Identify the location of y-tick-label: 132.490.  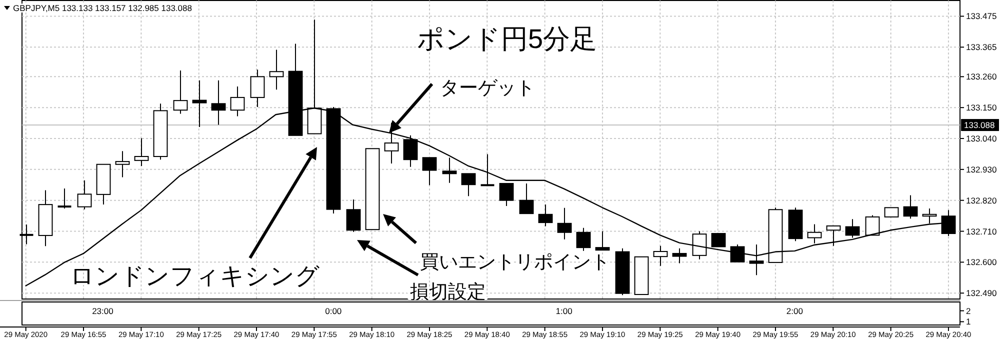
(981, 293).